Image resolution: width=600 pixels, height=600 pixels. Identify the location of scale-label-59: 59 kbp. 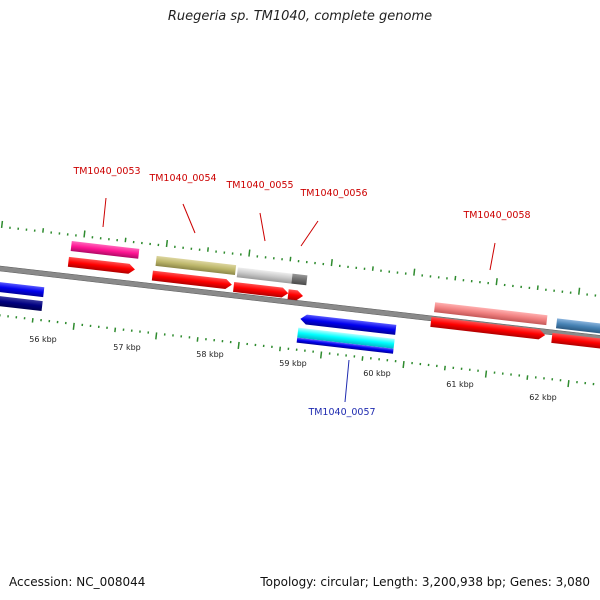
(293, 363).